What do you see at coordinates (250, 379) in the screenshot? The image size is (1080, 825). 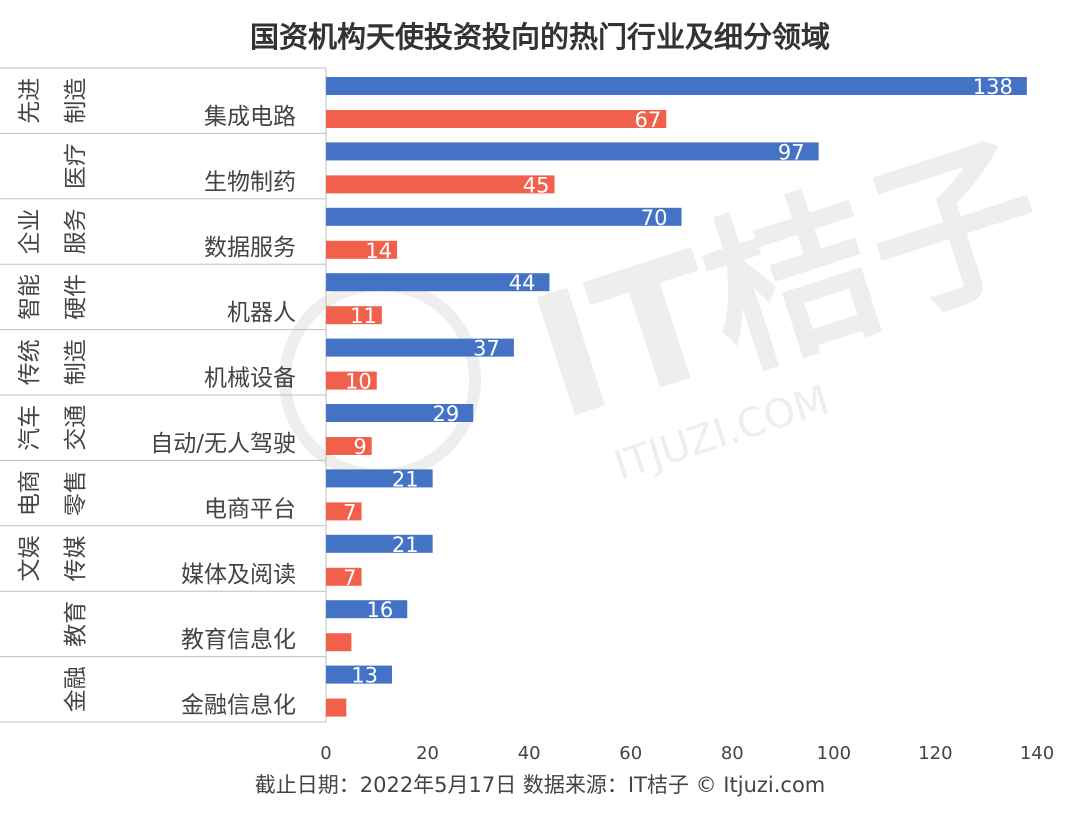 I see `segment-label: 机械设备` at bounding box center [250, 379].